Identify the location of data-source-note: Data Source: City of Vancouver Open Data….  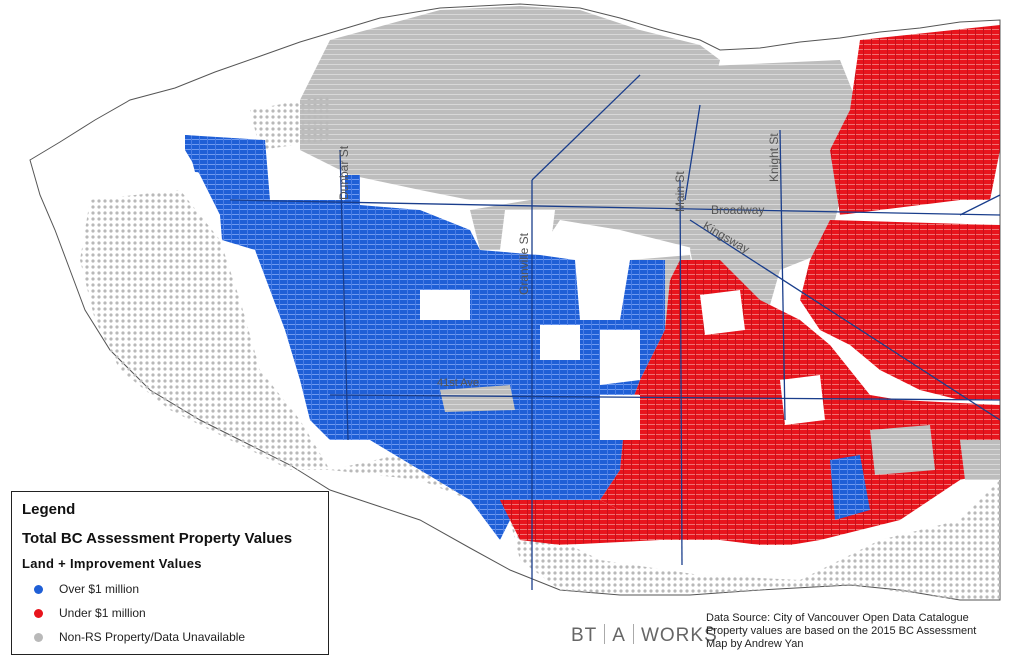
(841, 631).